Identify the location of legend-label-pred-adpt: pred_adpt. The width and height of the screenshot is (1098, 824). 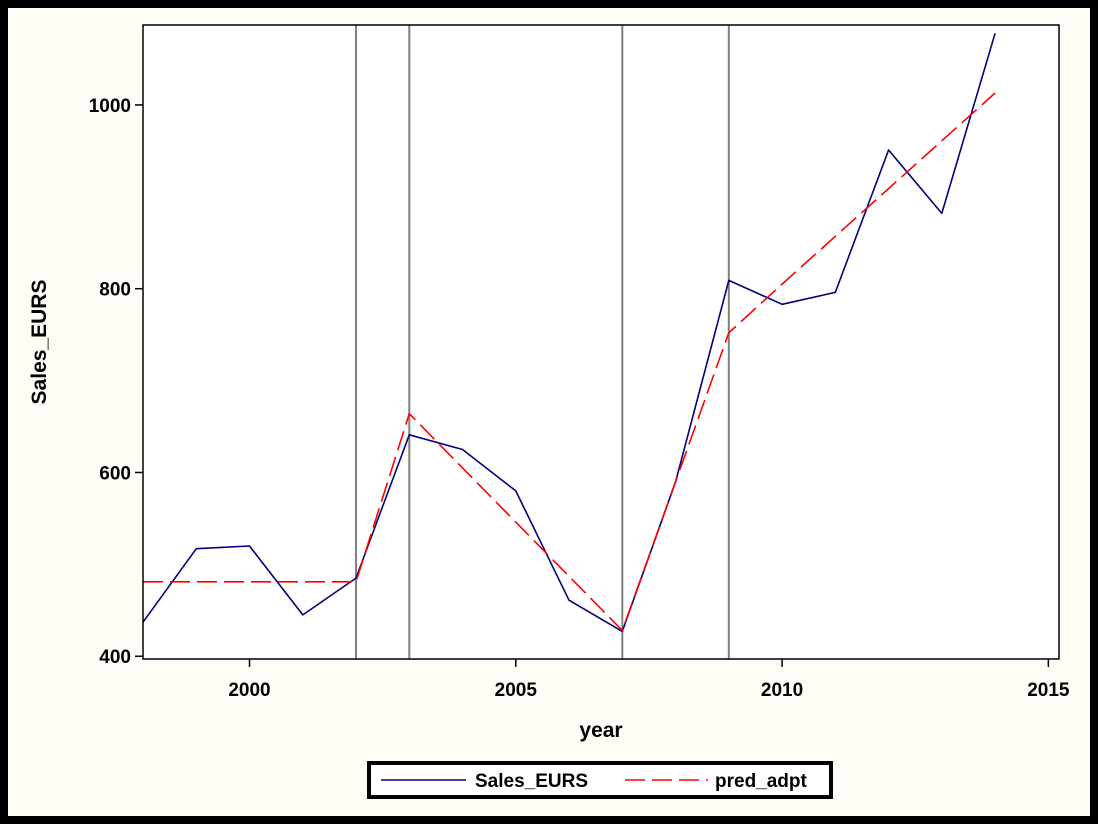
(761, 781).